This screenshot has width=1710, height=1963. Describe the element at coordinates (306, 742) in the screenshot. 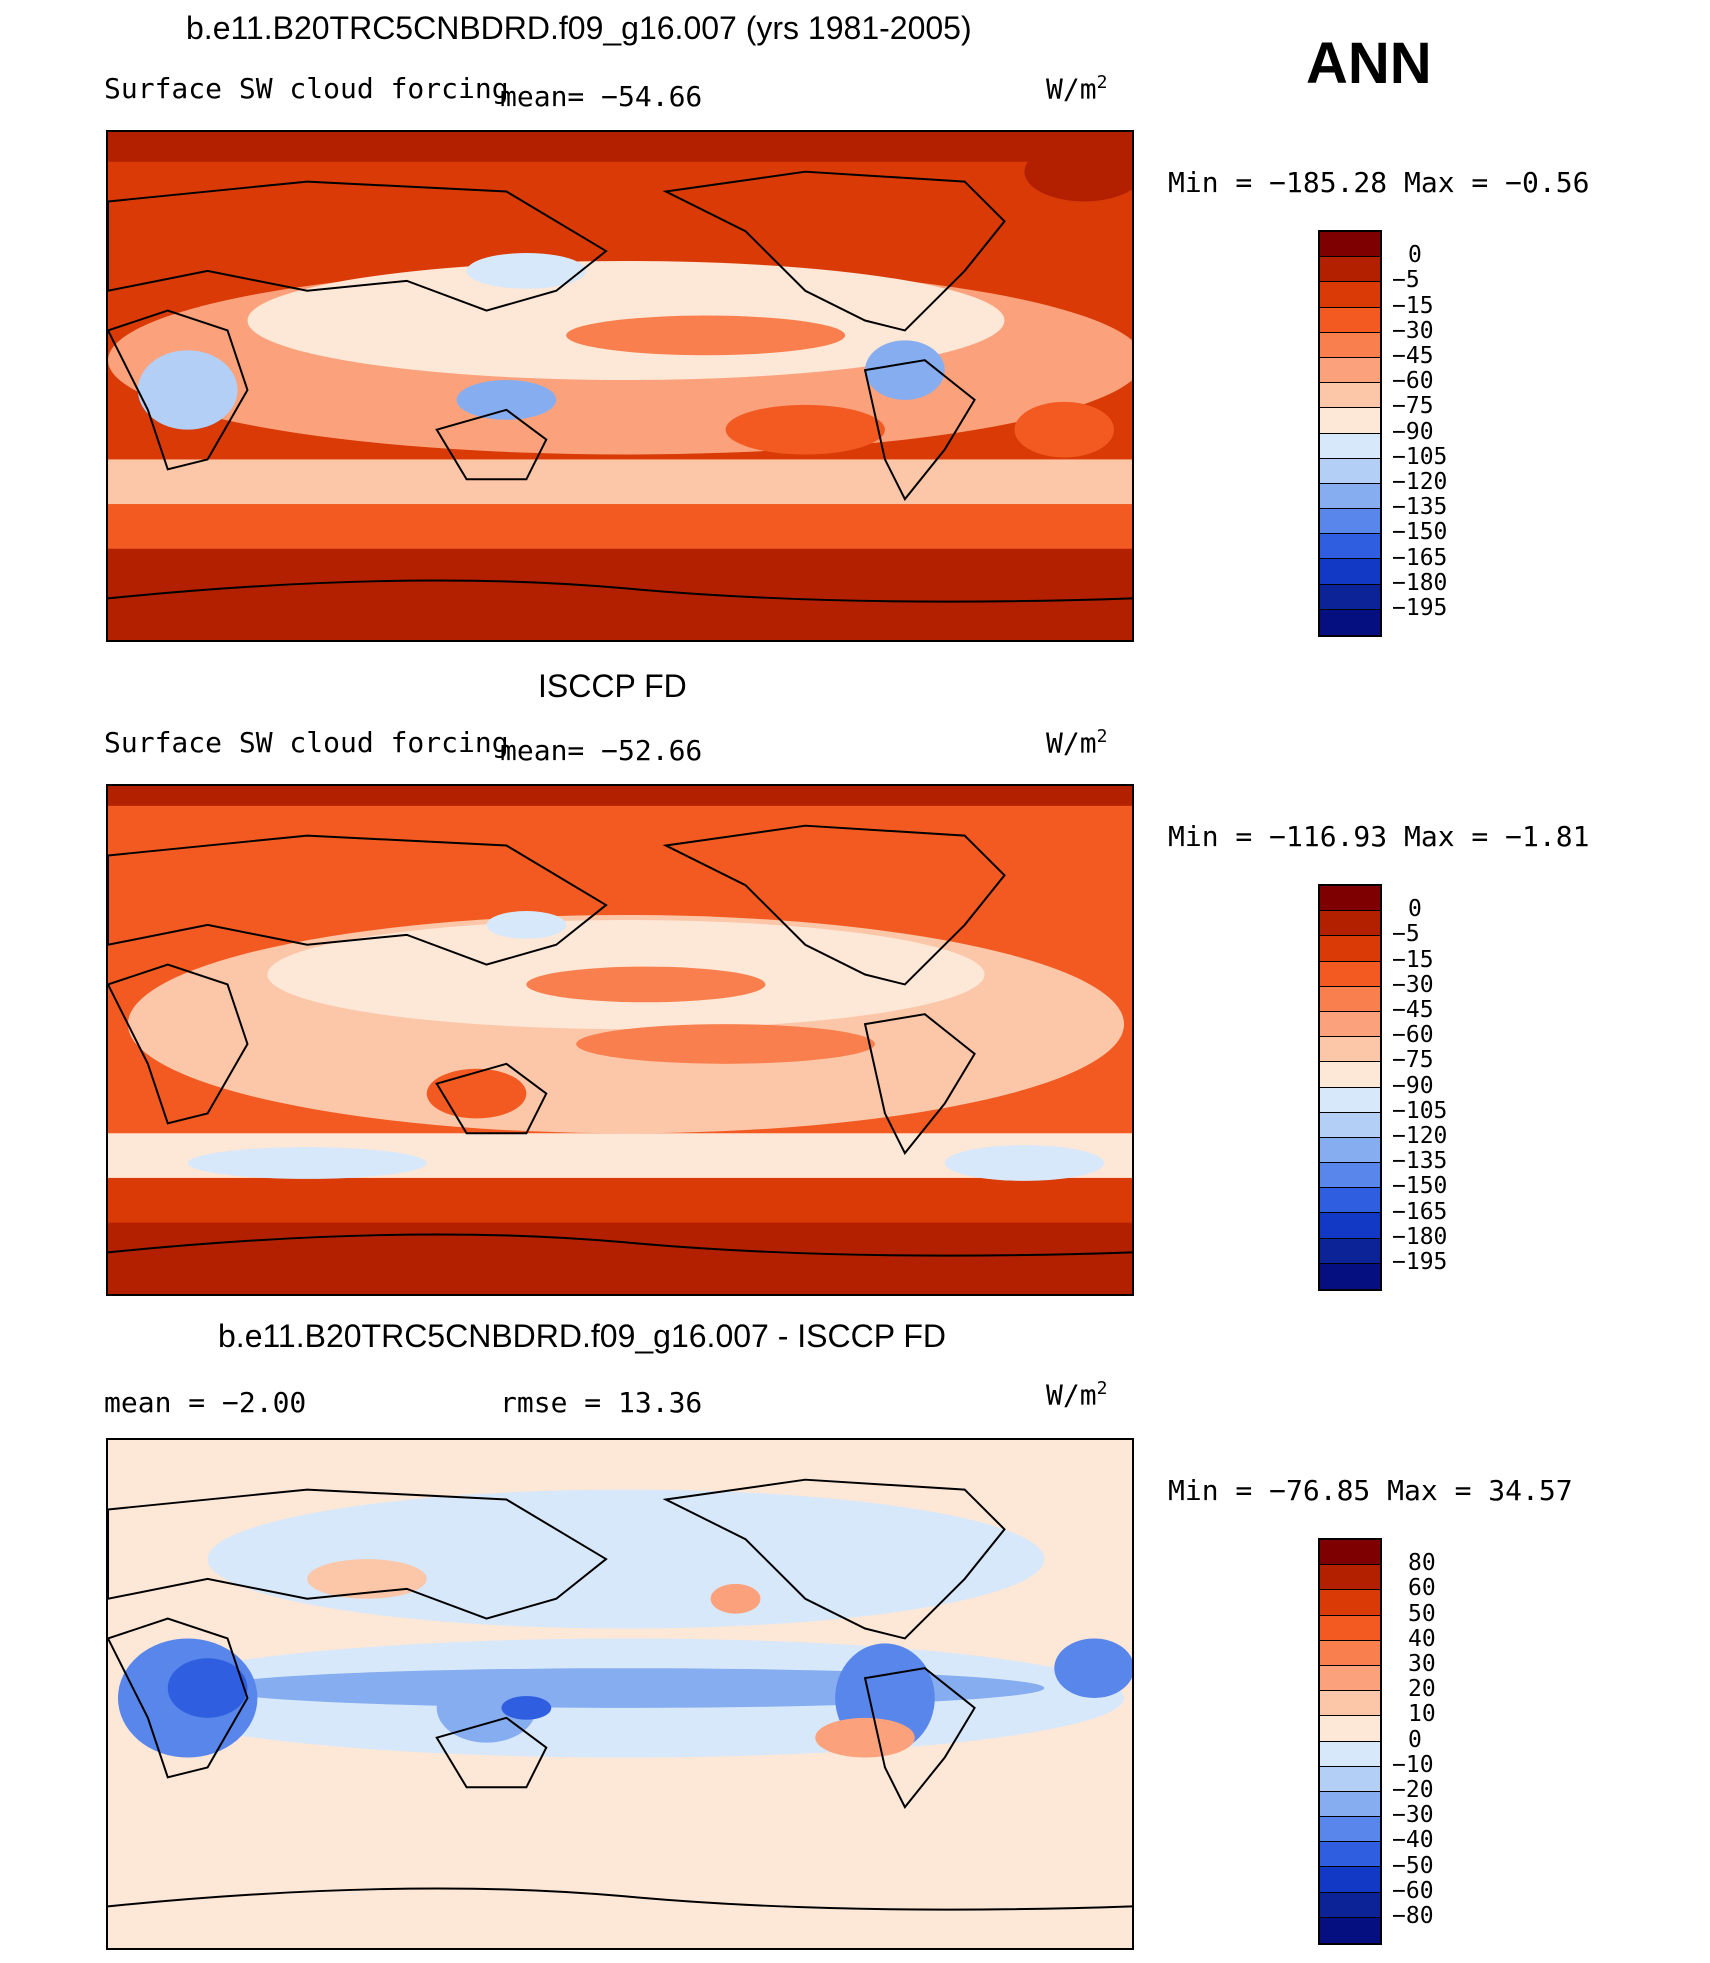

I see `panel-2-variable-label: Surface SW cloud forcing` at that location.